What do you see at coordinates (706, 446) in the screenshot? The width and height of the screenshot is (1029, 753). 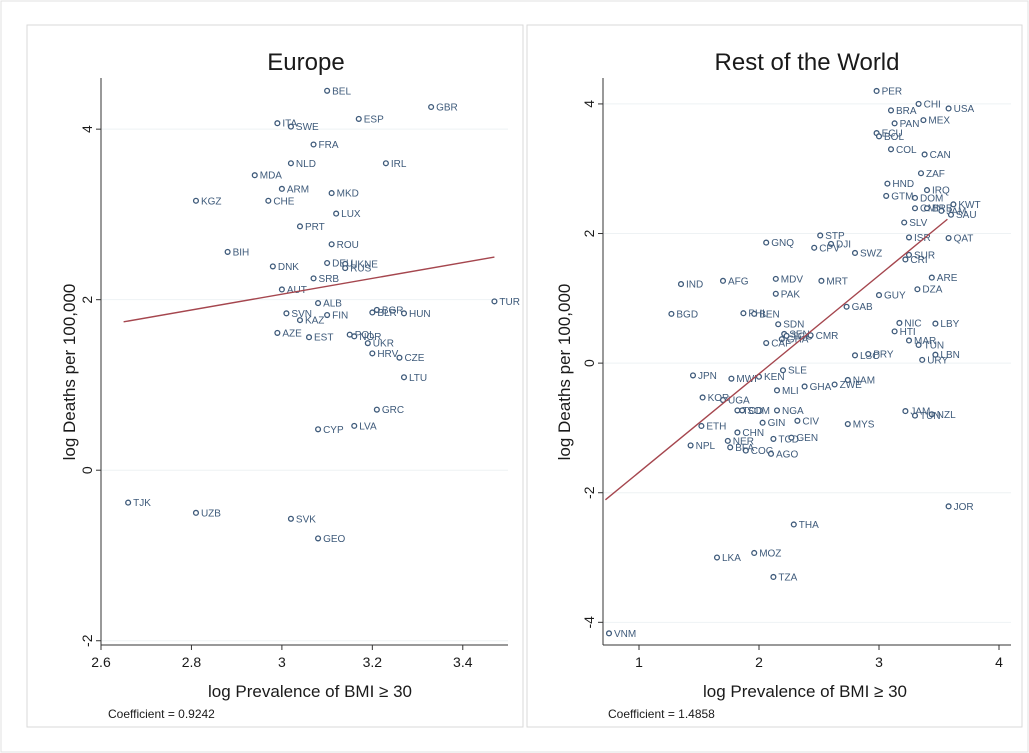 I see `point-label: NPL` at bounding box center [706, 446].